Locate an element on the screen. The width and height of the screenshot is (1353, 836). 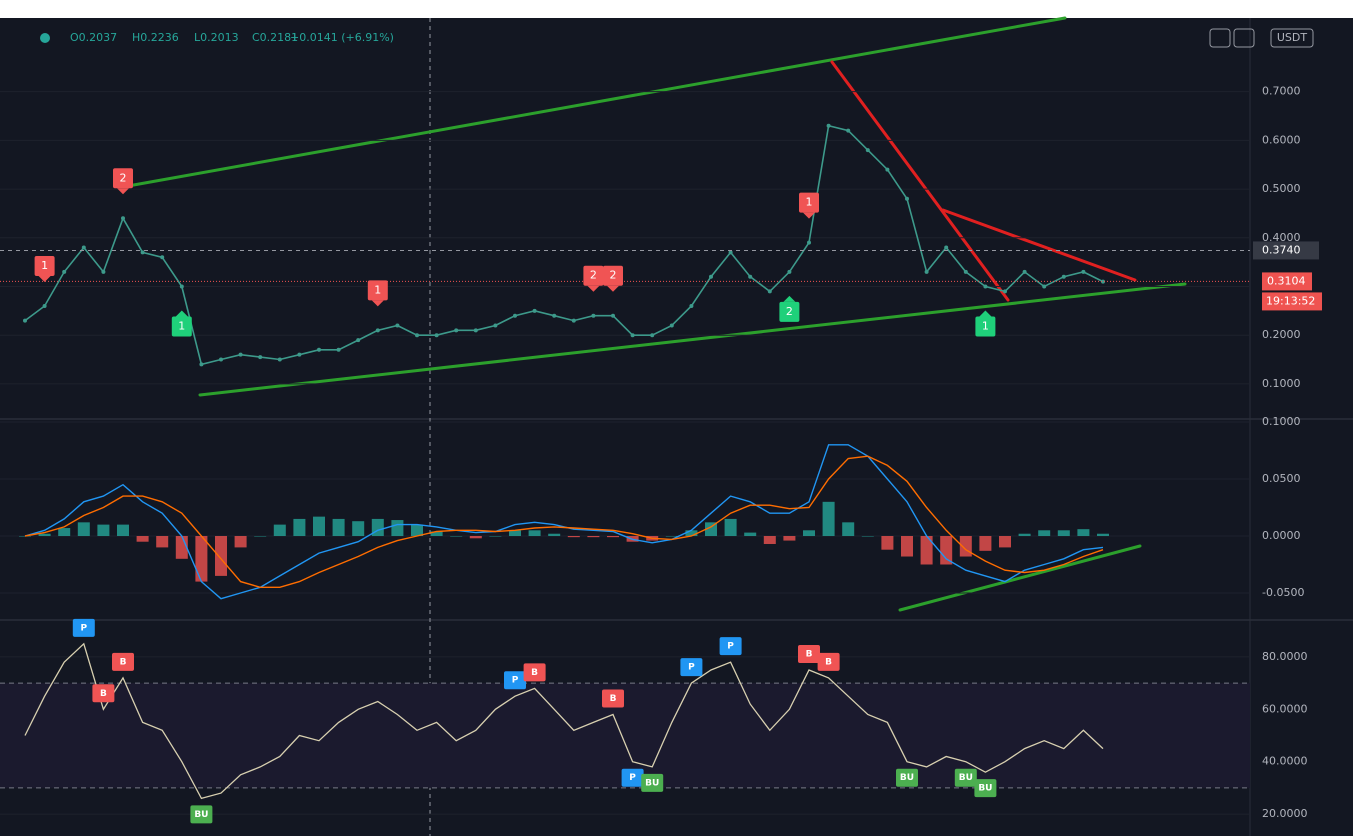
y-tick-label: 20.0000 is located at coordinates (1285, 813).